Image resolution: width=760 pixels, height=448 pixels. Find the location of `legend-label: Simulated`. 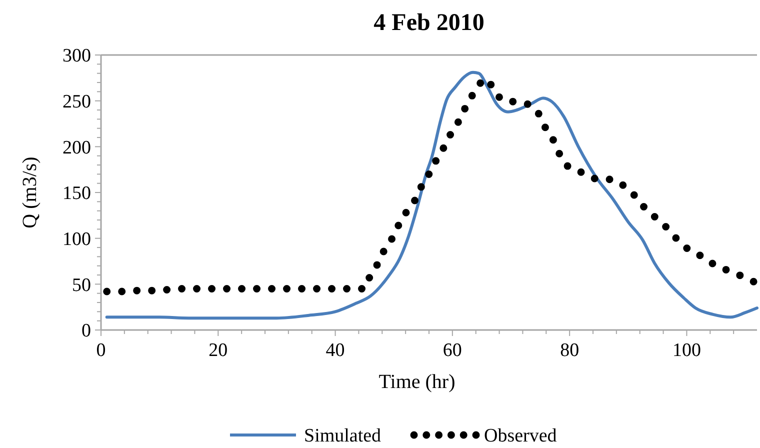

legend-label: Simulated is located at coordinates (343, 436).